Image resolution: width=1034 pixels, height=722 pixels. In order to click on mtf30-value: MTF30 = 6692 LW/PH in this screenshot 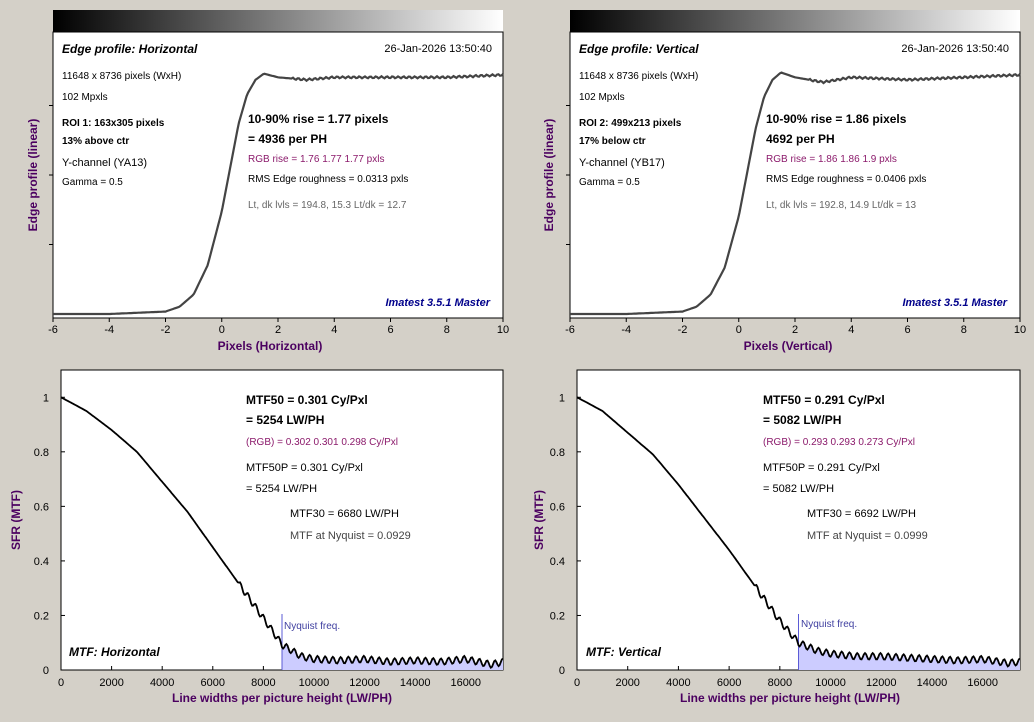, I will do `click(861, 514)`.